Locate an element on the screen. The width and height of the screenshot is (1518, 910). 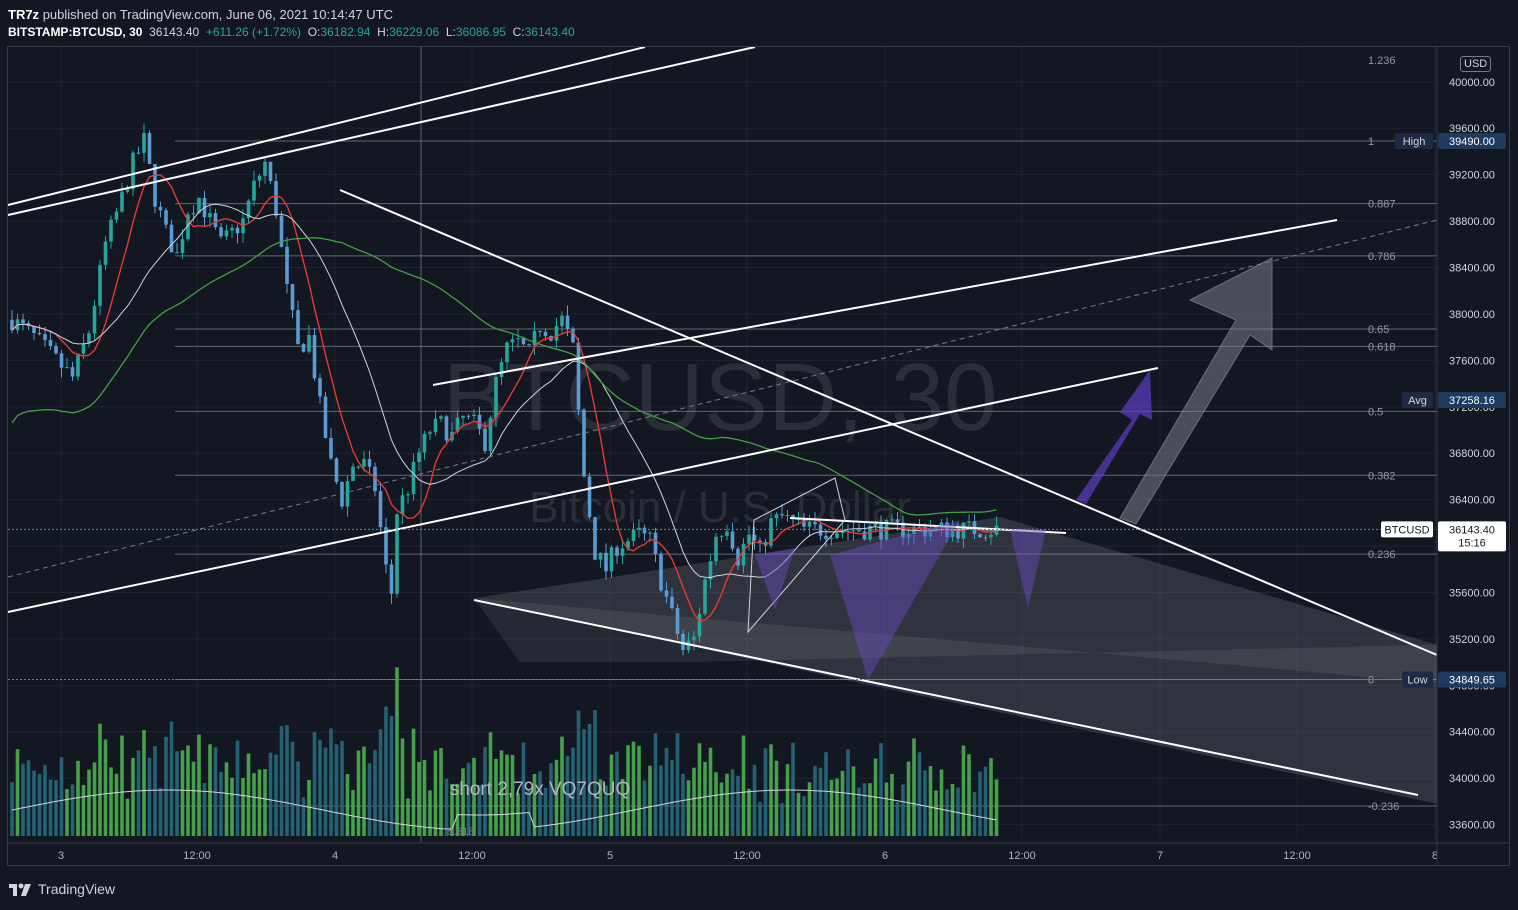
footer is located at coordinates (759, 890).